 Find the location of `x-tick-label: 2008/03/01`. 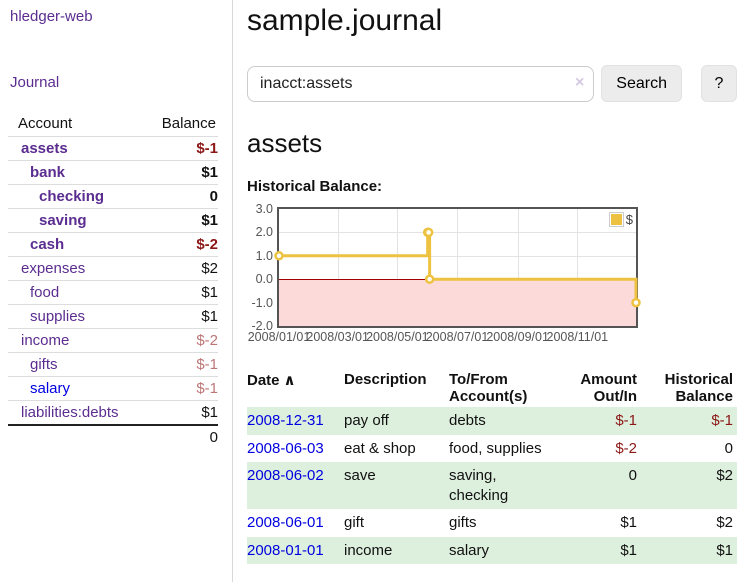

x-tick-label: 2008/03/01 is located at coordinates (337, 337).